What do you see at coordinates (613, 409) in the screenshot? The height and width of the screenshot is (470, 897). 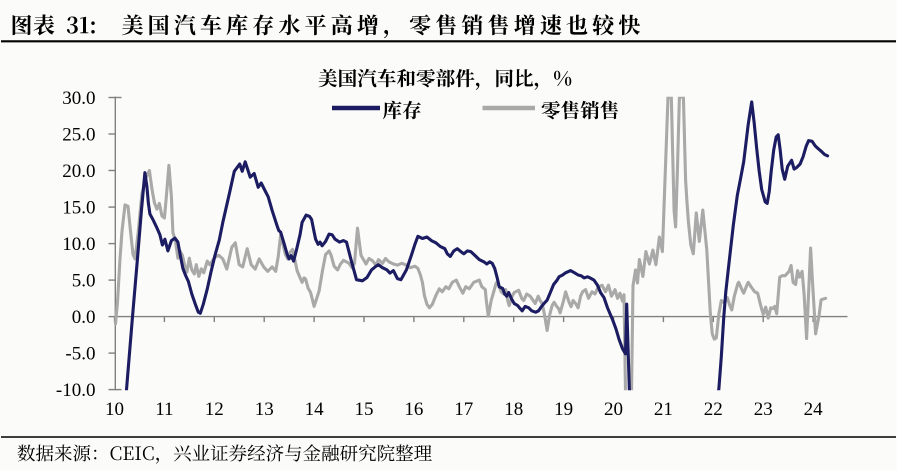 I see `svg-text: 20` at bounding box center [613, 409].